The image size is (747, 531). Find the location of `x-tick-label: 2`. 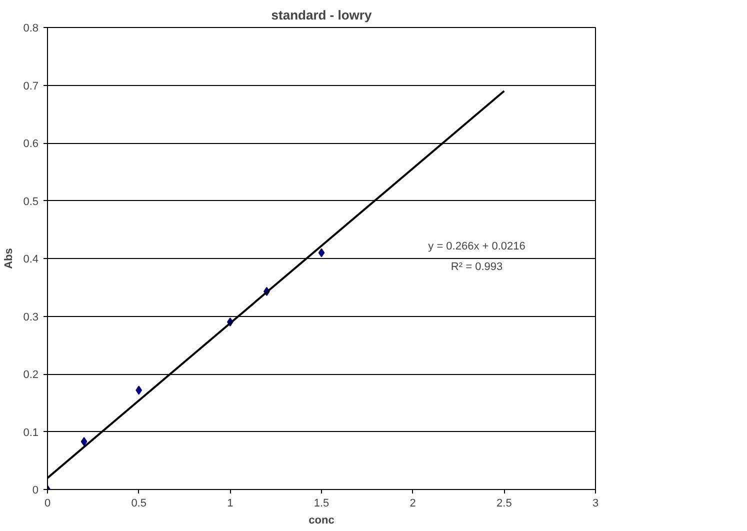

x-tick-label: 2 is located at coordinates (413, 504).